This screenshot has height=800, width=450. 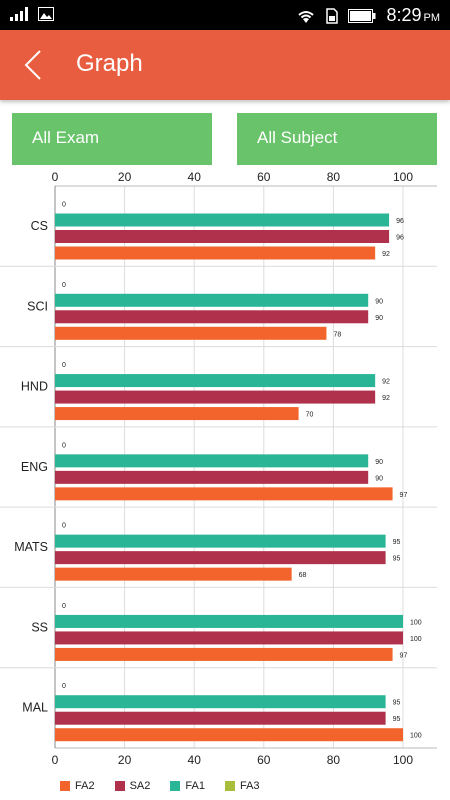 What do you see at coordinates (332, 15) in the screenshot?
I see `sim-icon` at bounding box center [332, 15].